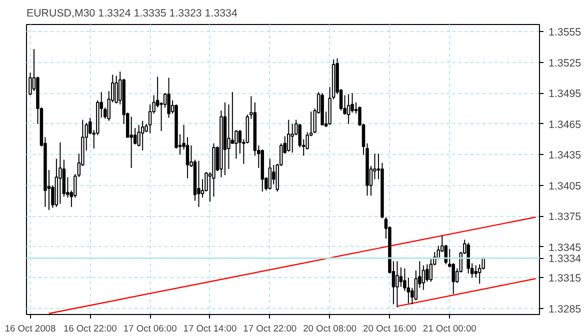  What do you see at coordinates (565, 309) in the screenshot?
I see `y-tick-label: 1.3285` at bounding box center [565, 309].